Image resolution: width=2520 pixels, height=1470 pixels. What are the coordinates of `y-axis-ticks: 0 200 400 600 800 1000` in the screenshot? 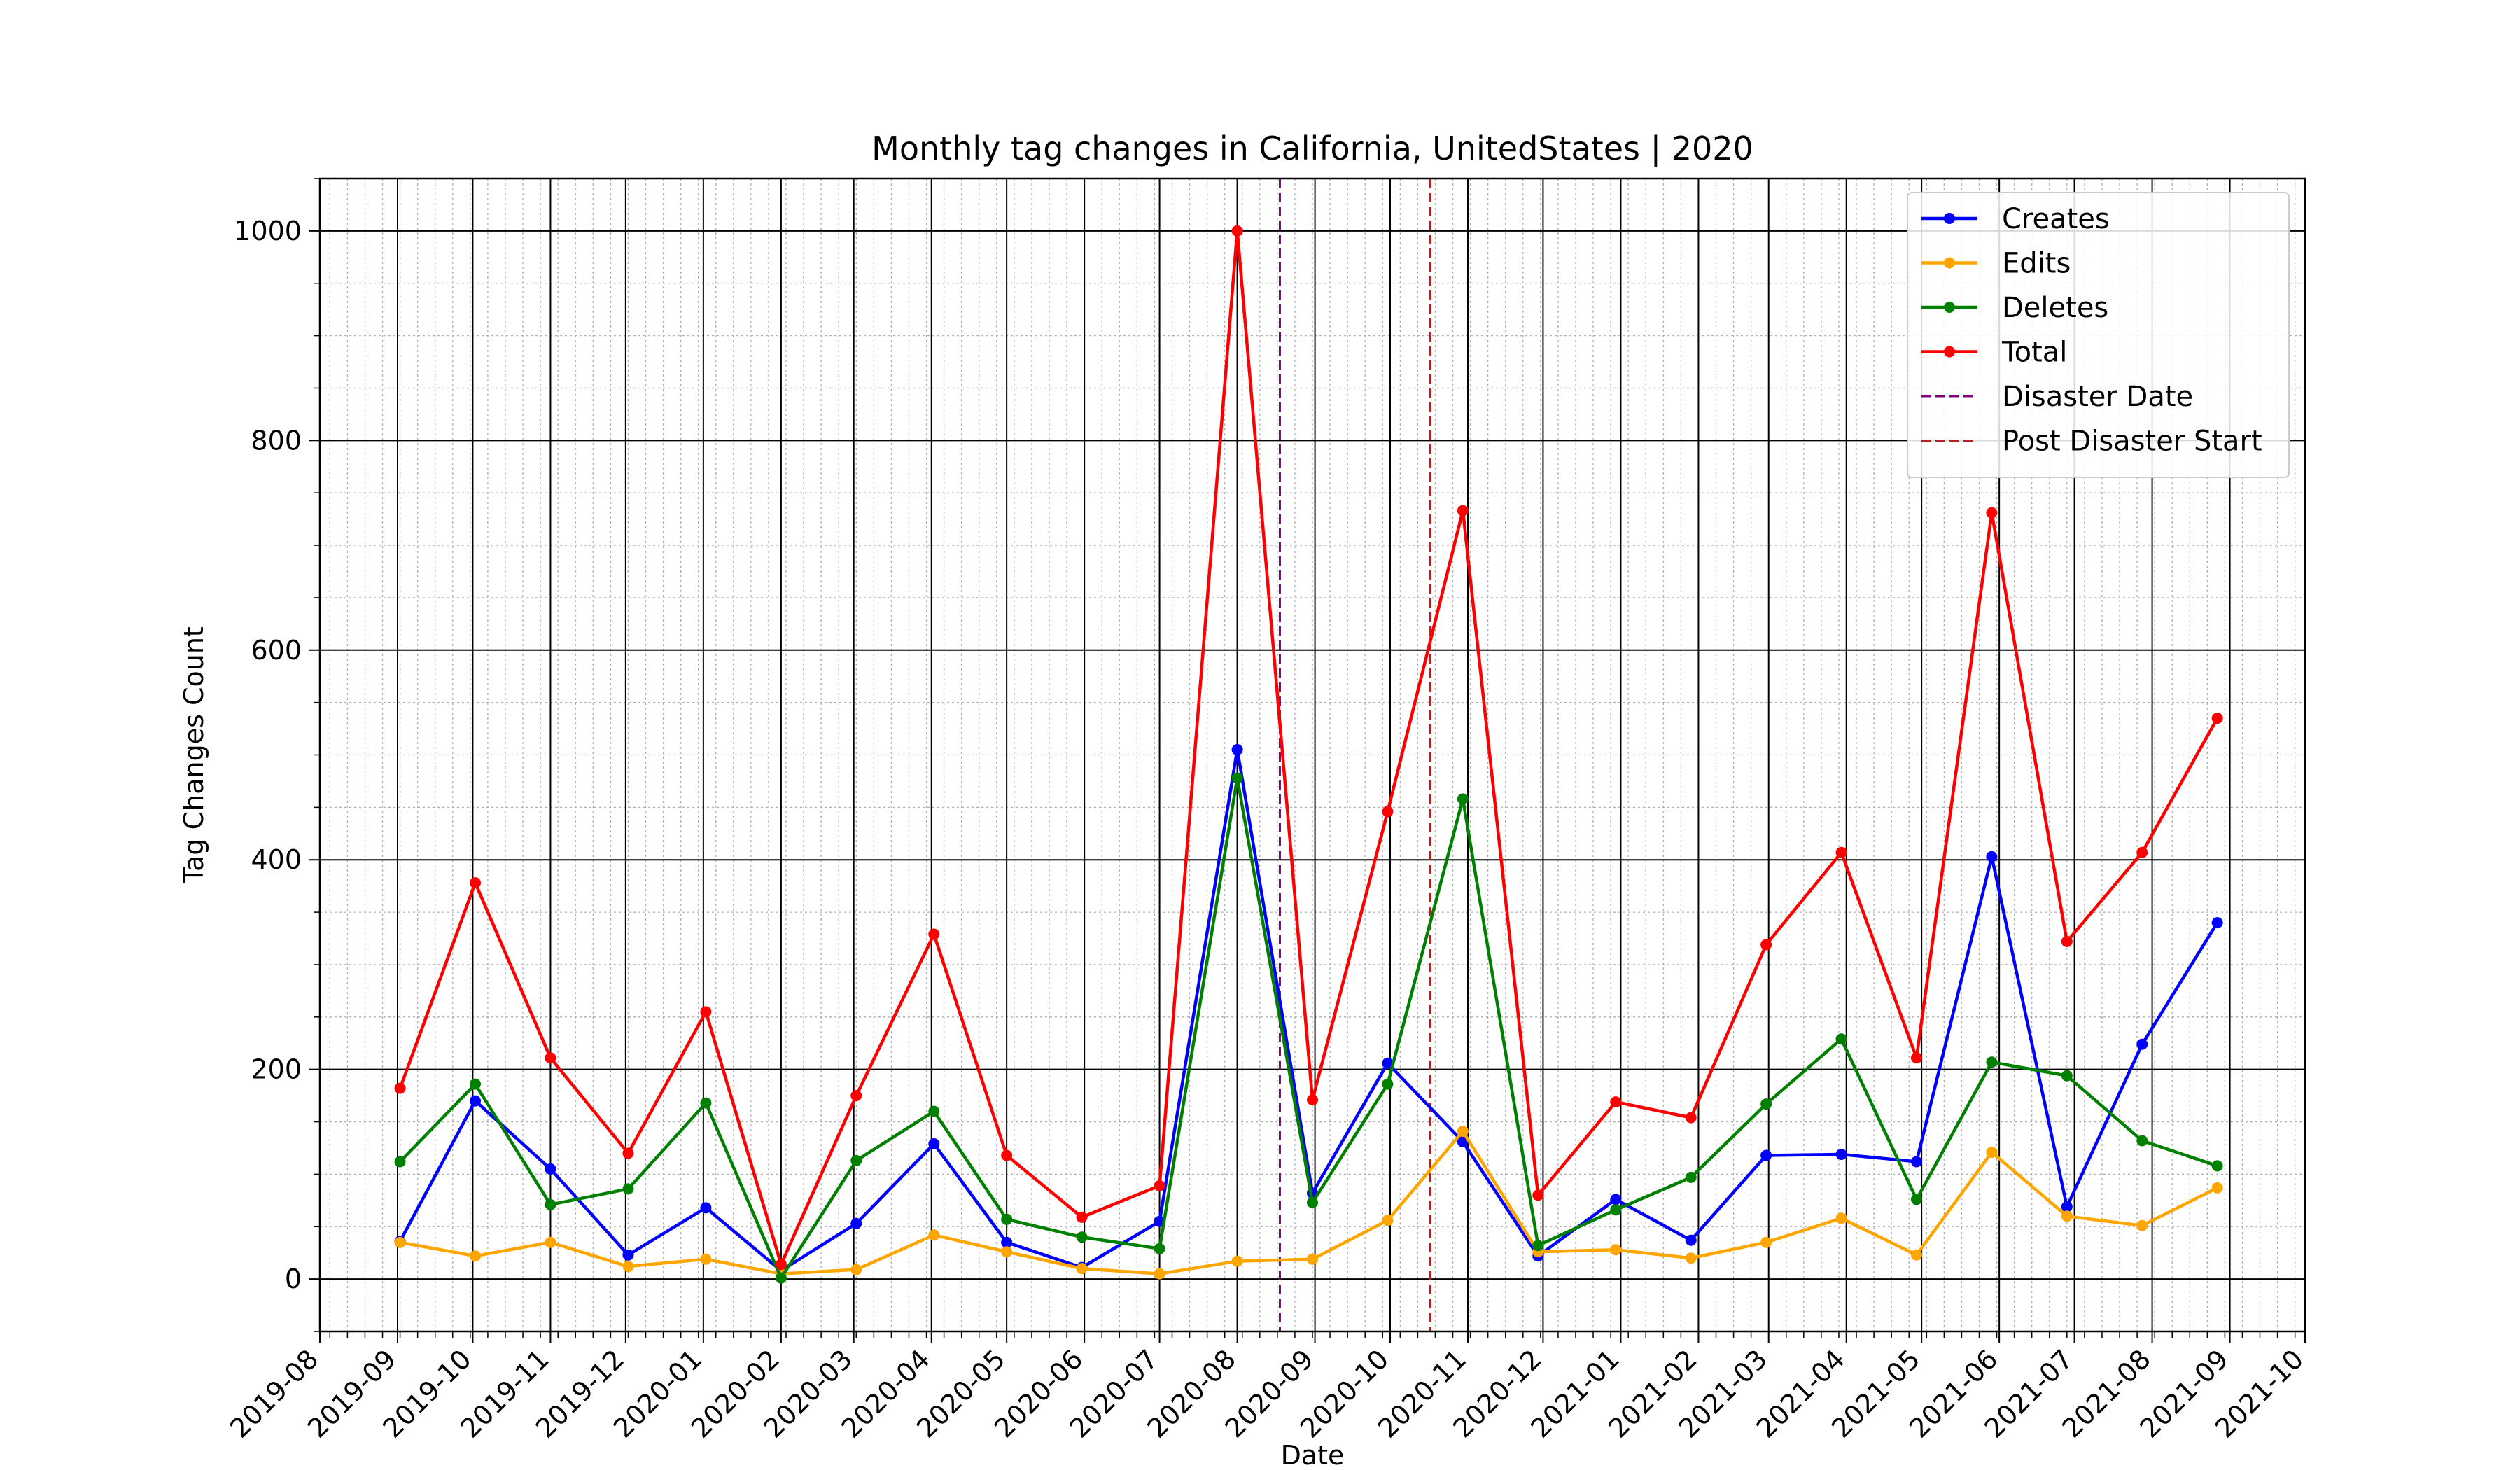 It's located at (277, 755).